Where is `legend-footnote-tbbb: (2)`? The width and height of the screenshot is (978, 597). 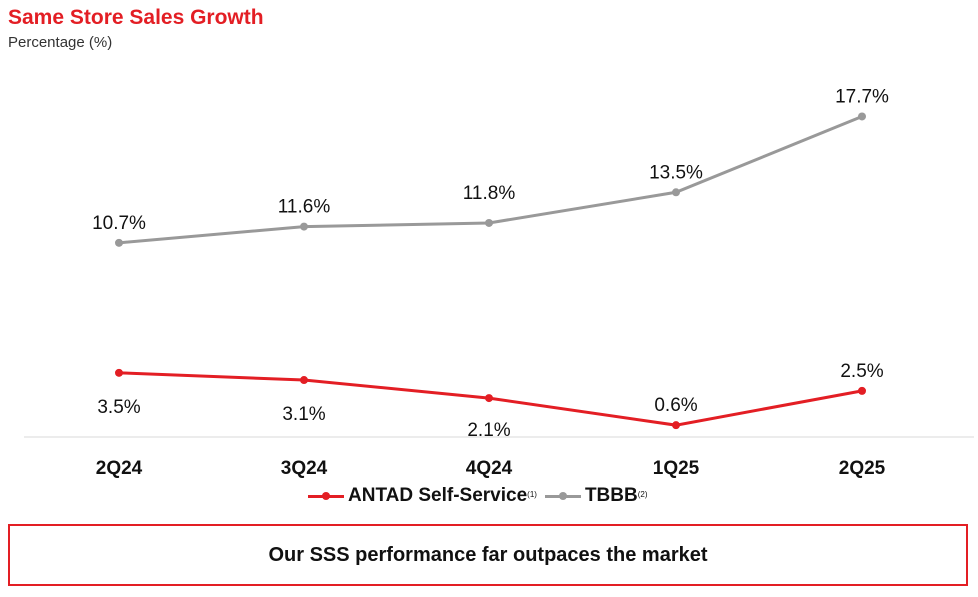 legend-footnote-tbbb: (2) is located at coordinates (642, 494).